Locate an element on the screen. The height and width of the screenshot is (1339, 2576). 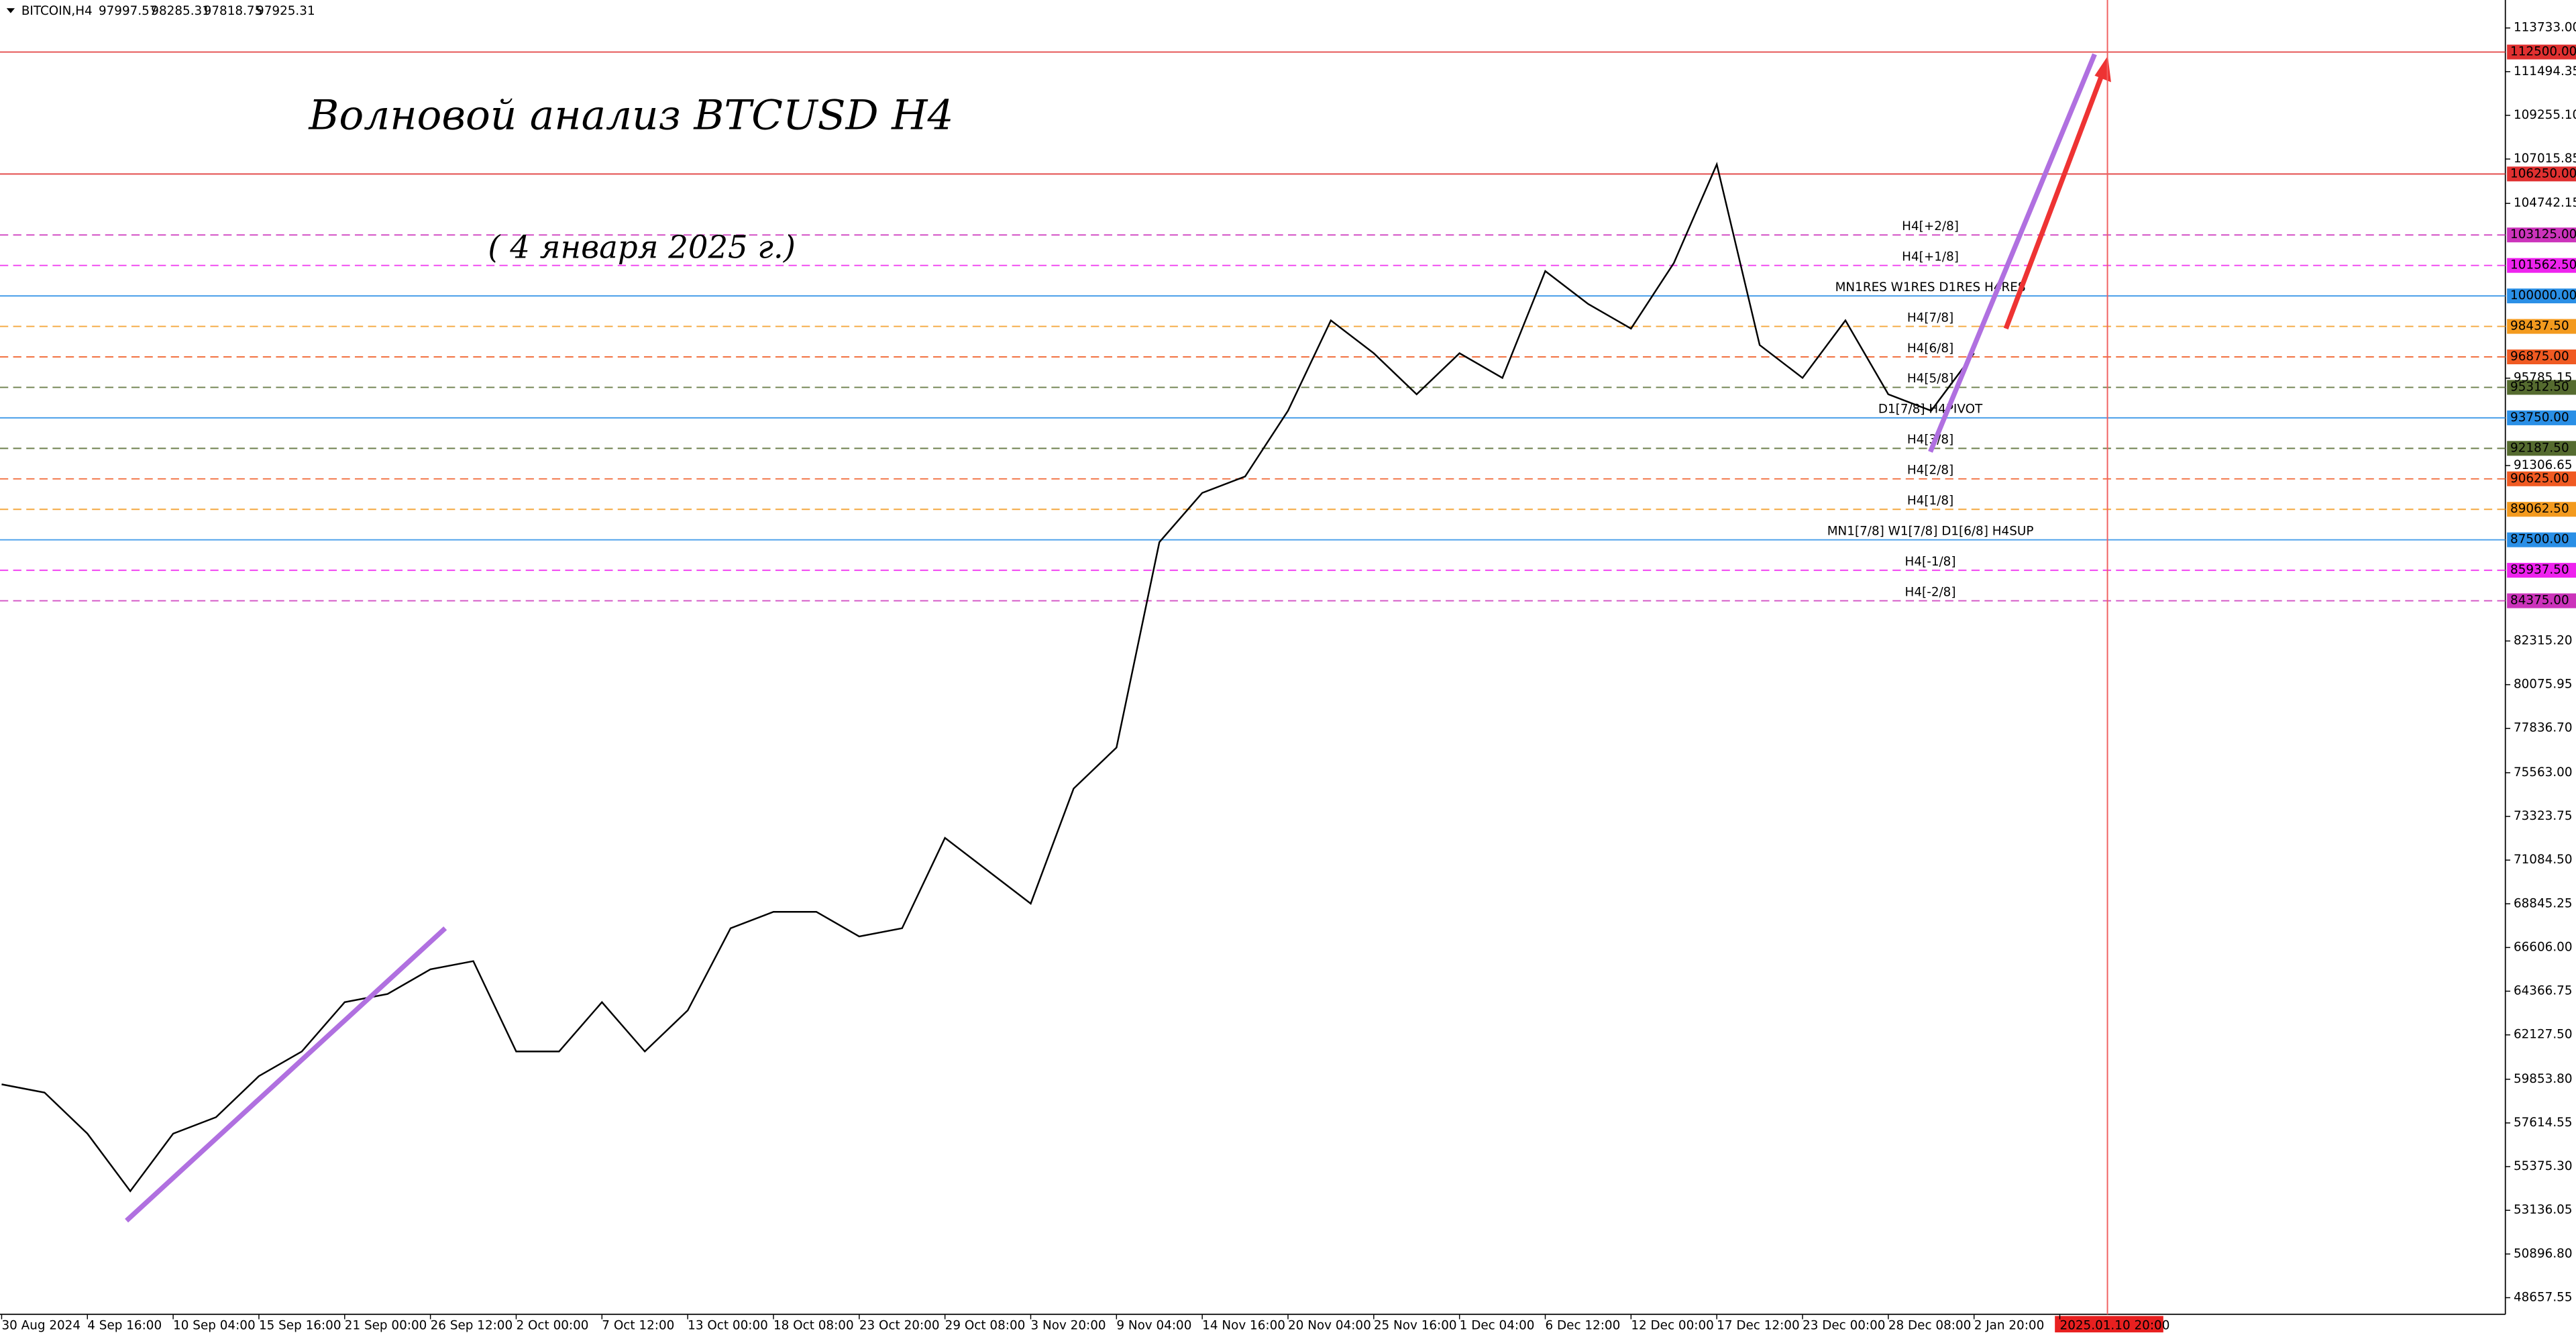
level-name: H4[6/8] is located at coordinates (1930, 348).